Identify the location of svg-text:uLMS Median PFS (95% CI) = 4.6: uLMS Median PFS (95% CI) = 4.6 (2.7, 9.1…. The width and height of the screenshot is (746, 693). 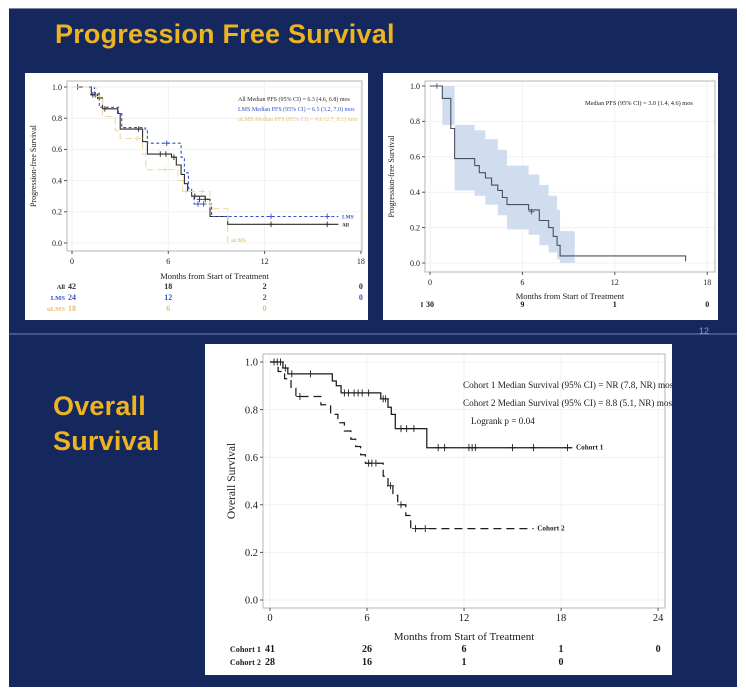
(298, 119).